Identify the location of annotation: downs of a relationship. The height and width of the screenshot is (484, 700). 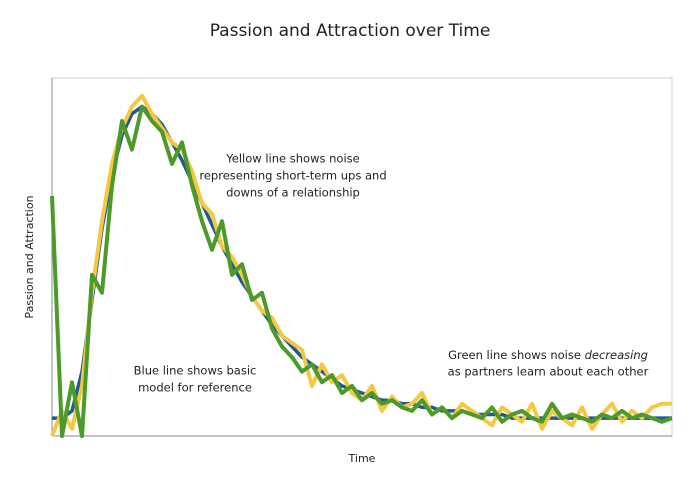
(293, 193).